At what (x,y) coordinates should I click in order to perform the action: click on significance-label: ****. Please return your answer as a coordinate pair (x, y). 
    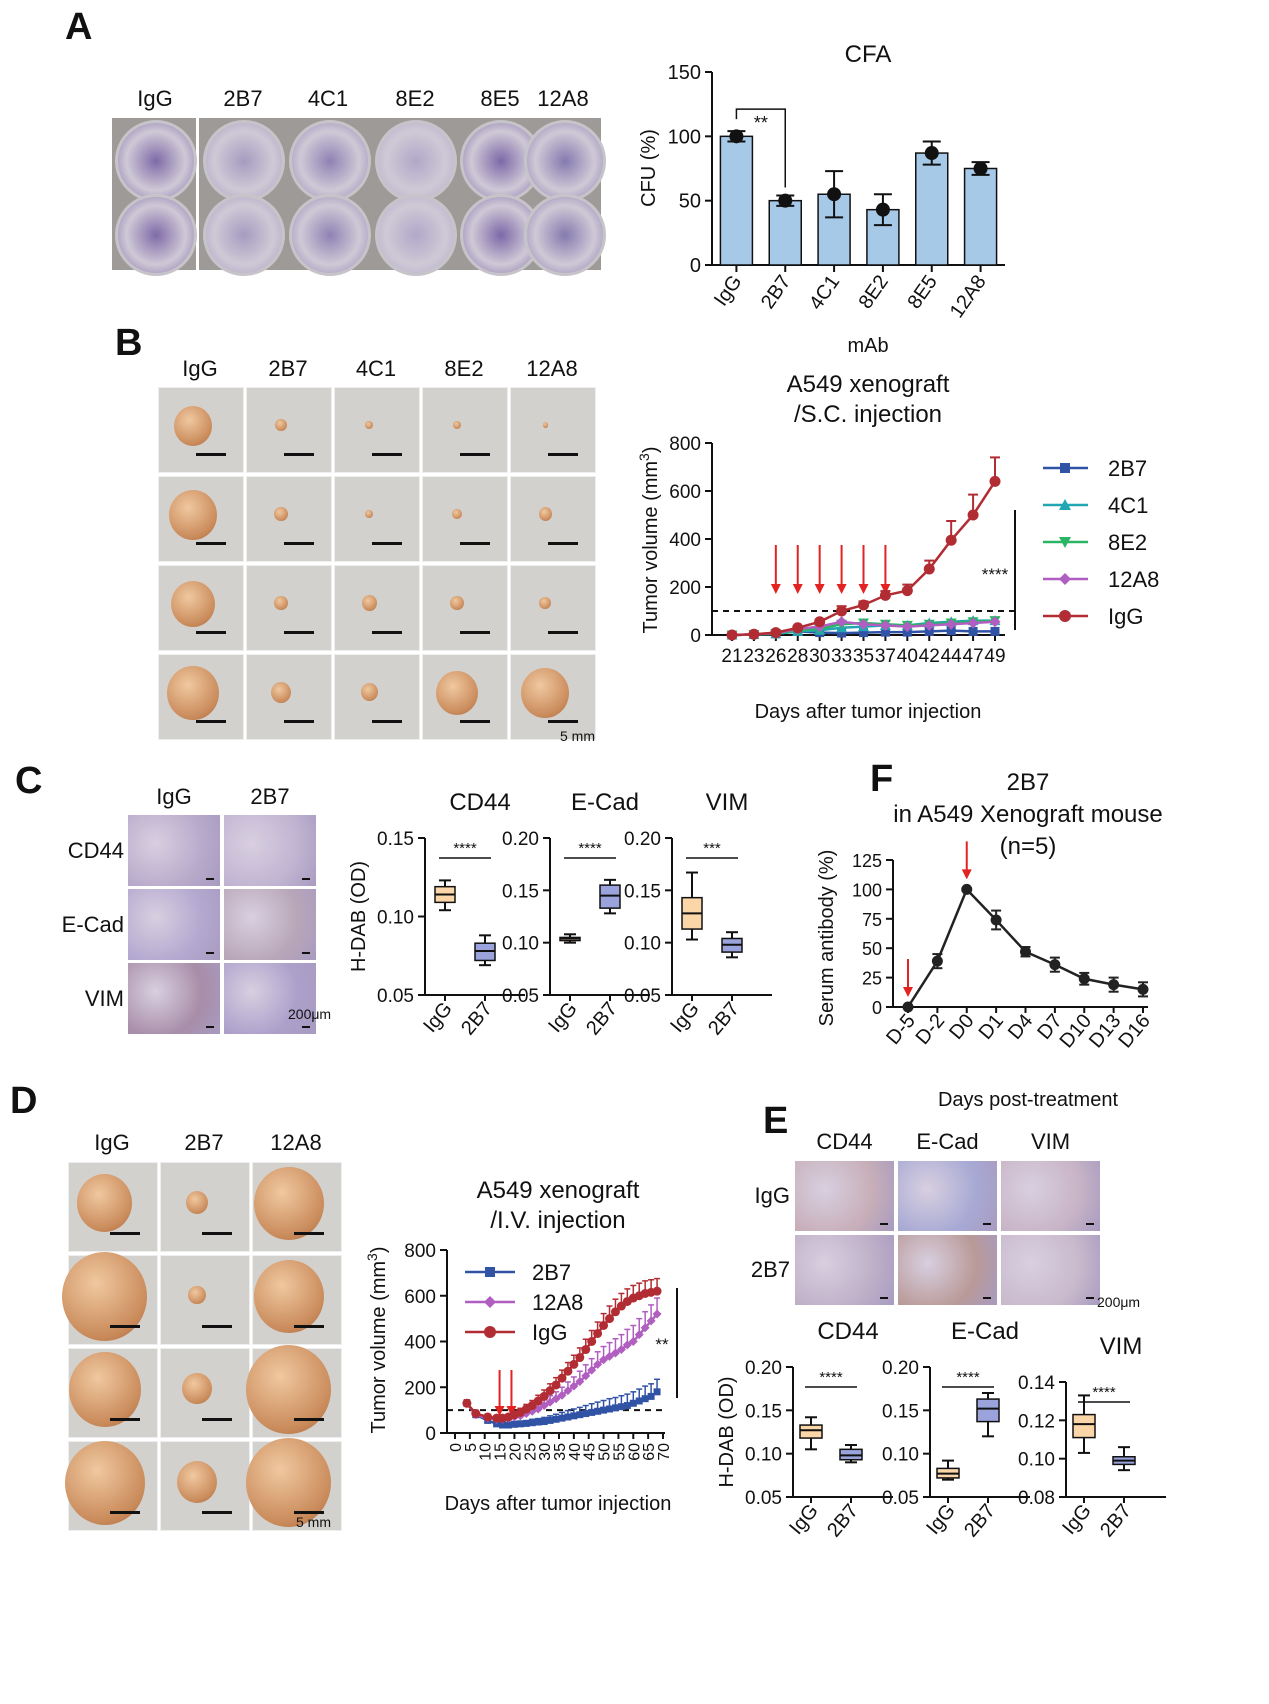
    Looking at the image, I should click on (831, 1377).